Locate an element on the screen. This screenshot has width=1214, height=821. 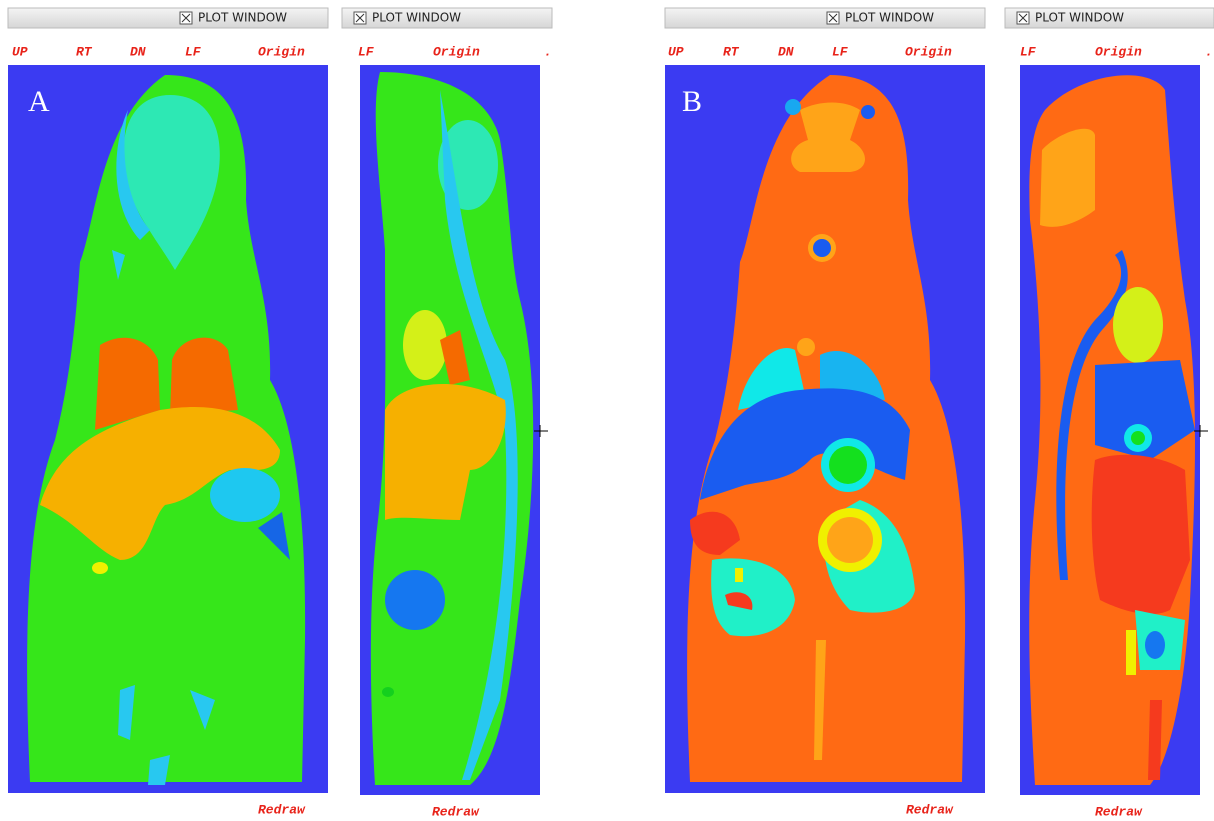
panel-label: B is located at coordinates (692, 101).